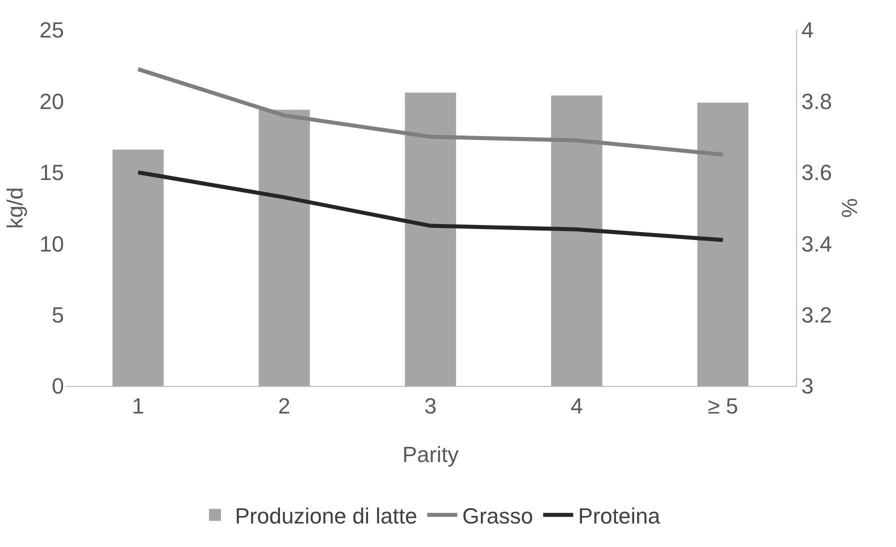 This screenshot has height=547, width=896. I want to click on y2-tick-label: 3.2, so click(816, 315).